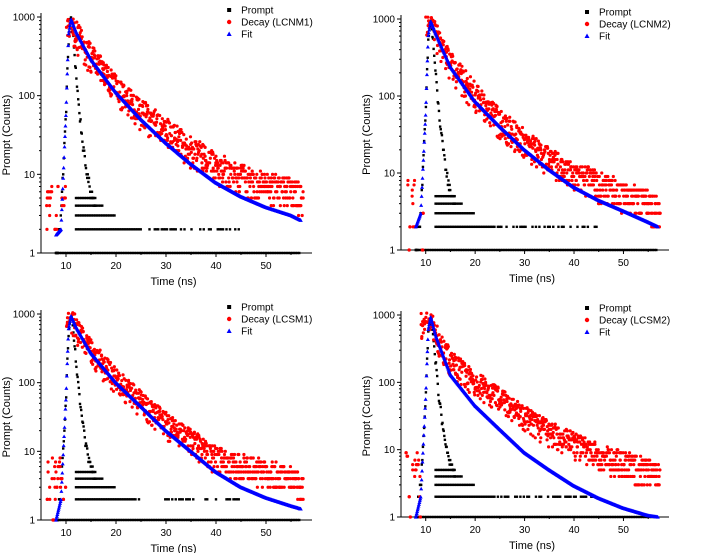 The image size is (712, 553). Describe the element at coordinates (32, 521) in the screenshot. I see `y-tick-label: 1` at that location.